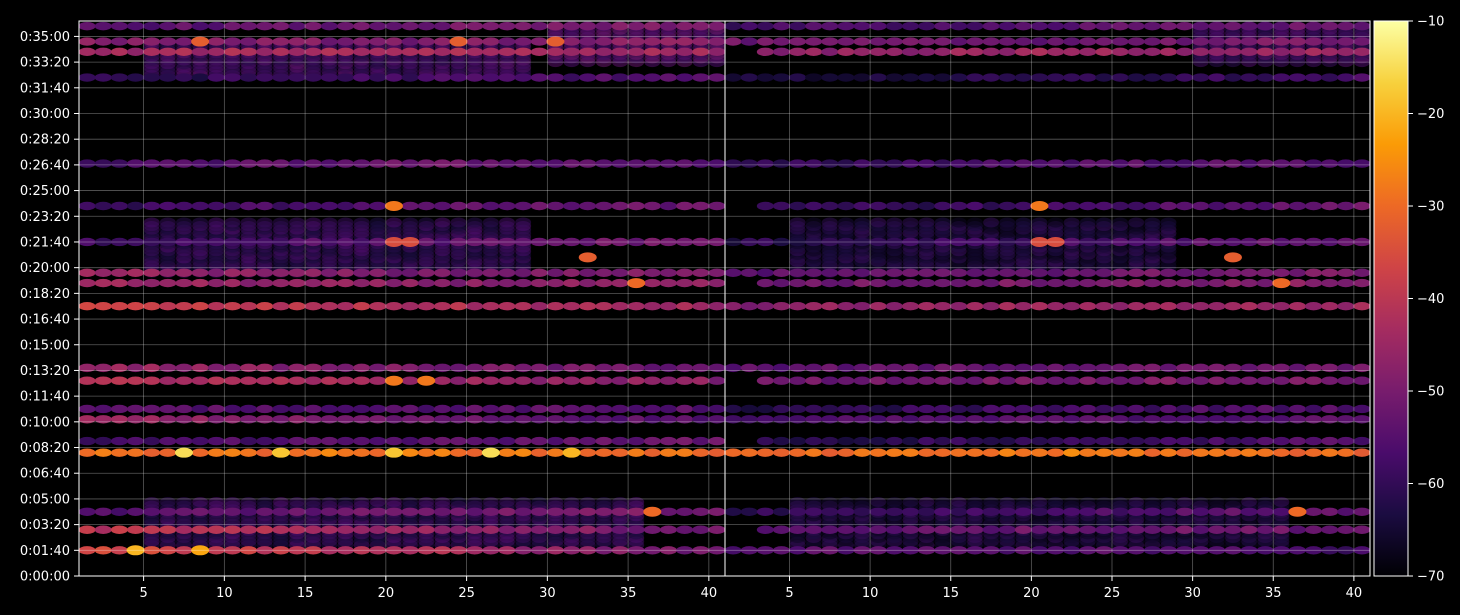 The image size is (1460, 615). What do you see at coordinates (200, 41) in the screenshot?
I see `hotspot-cell` at bounding box center [200, 41].